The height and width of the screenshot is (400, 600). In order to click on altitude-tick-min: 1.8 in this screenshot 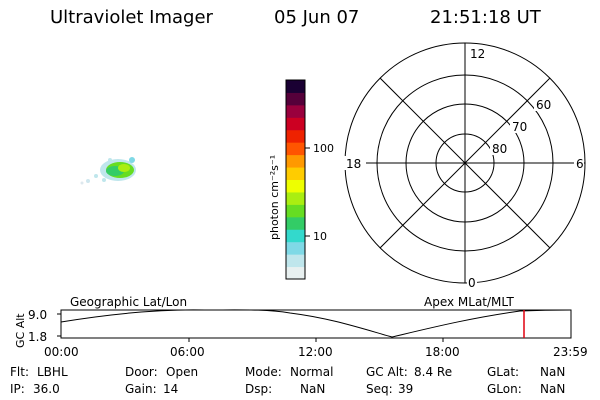, I will do `click(38, 337)`.